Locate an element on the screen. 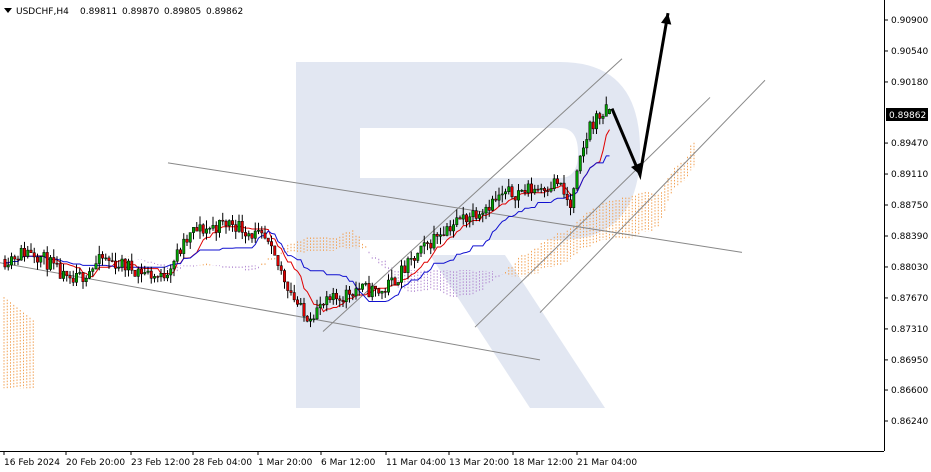  price-tick-label: 0.90900 is located at coordinates (909, 21).